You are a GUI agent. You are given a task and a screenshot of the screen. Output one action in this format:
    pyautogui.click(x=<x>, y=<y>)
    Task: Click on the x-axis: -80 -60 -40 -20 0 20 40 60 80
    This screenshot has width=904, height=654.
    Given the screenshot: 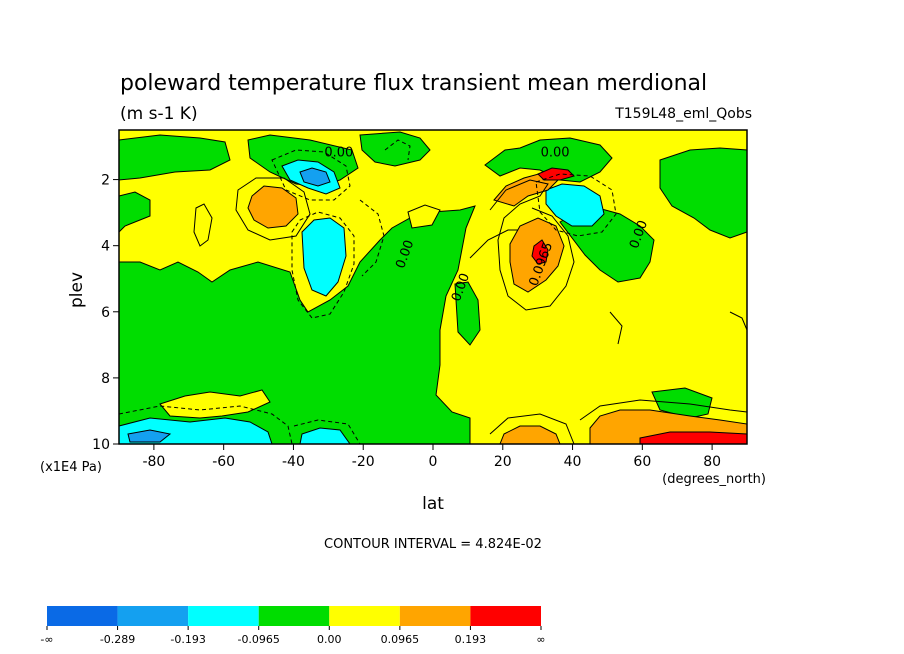 What is the action you would take?
    pyautogui.click(x=431, y=457)
    